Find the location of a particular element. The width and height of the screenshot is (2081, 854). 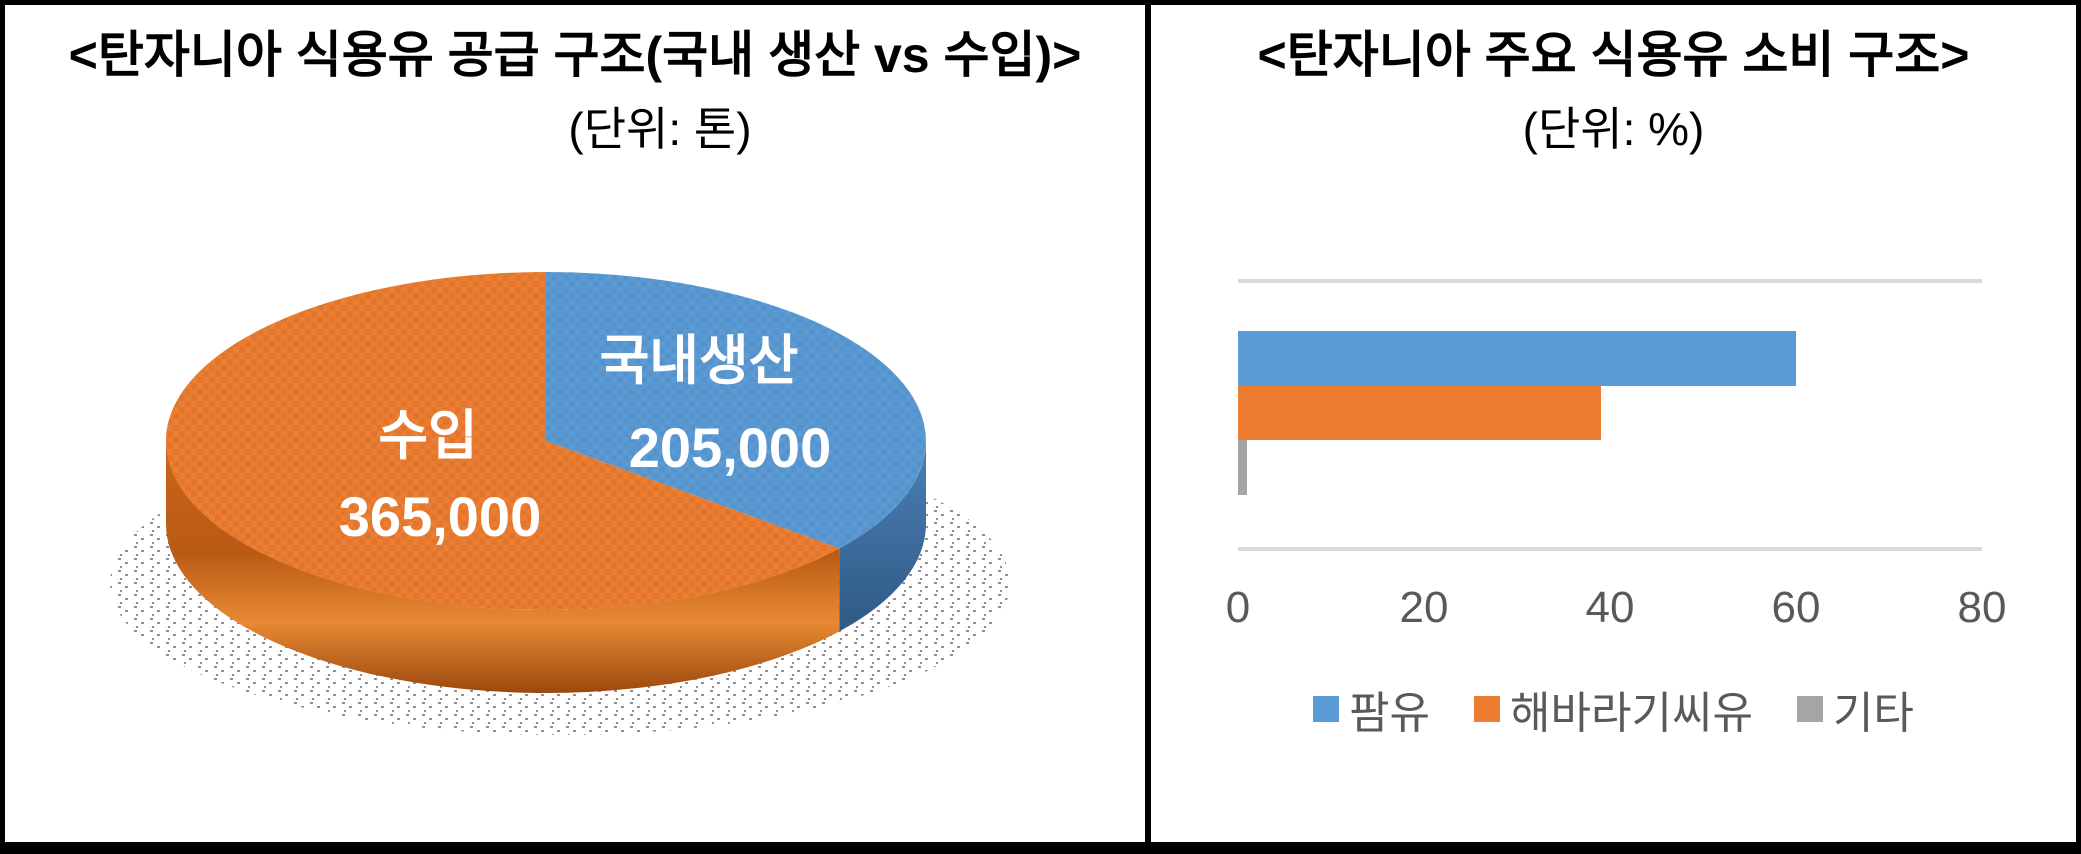

legend-label-해바라기씨유: 해바라기씨유 is located at coordinates (1631, 713).